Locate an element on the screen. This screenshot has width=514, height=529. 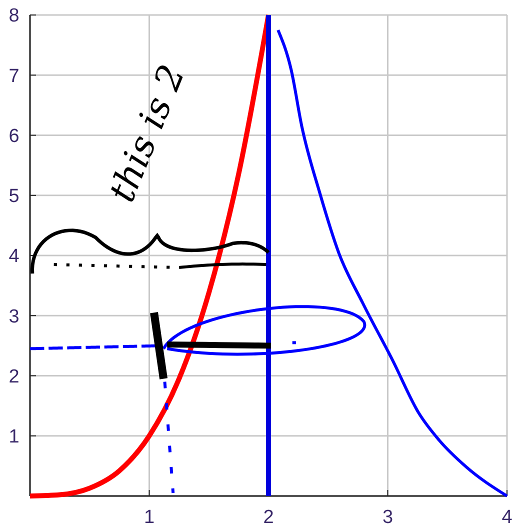
y-tick-label: 4 is located at coordinates (14, 257).